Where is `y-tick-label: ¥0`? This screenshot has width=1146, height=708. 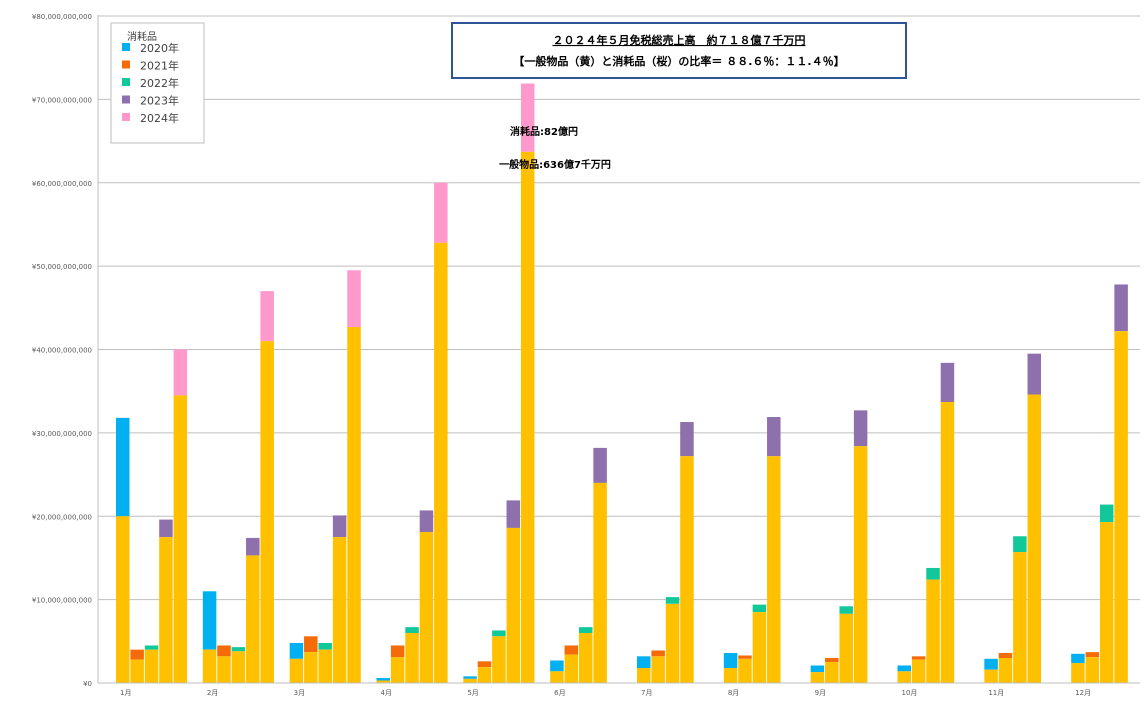
y-tick-label: ¥0 is located at coordinates (87, 684).